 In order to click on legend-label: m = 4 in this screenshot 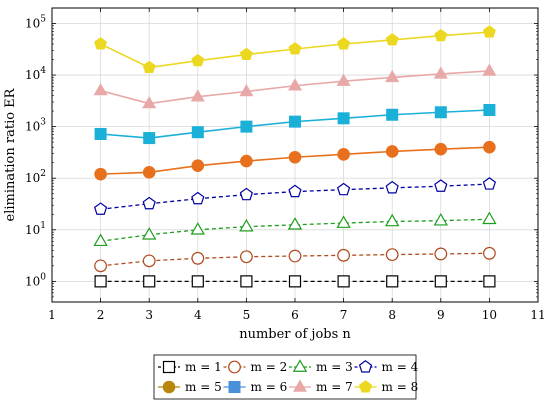, I will do `click(400, 367)`.